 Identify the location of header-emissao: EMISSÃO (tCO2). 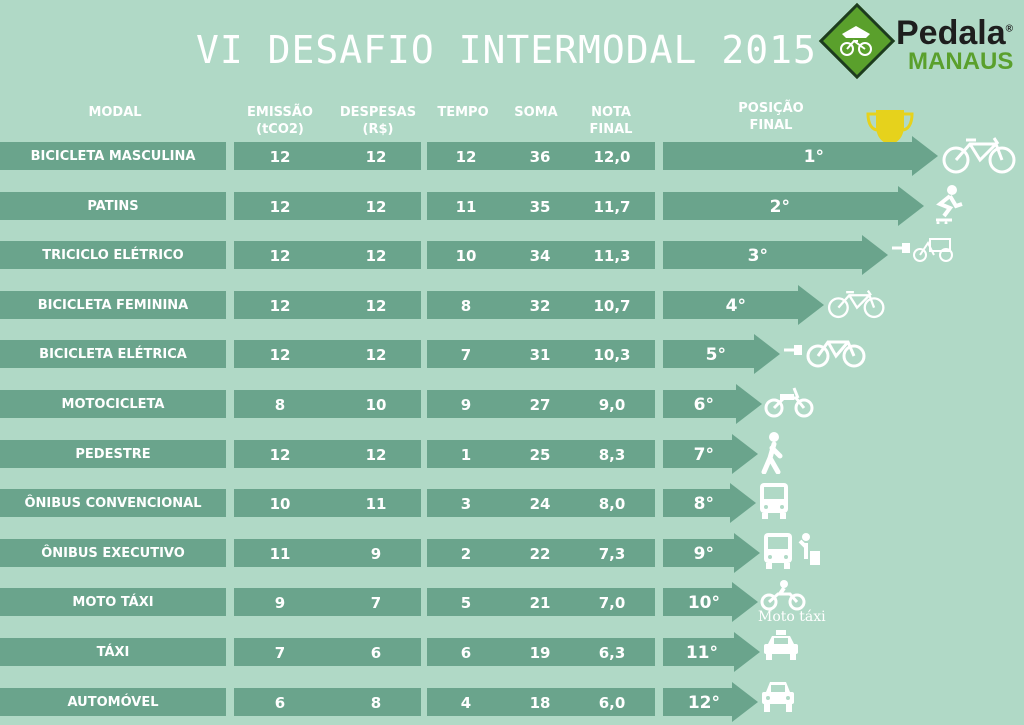
(280, 121).